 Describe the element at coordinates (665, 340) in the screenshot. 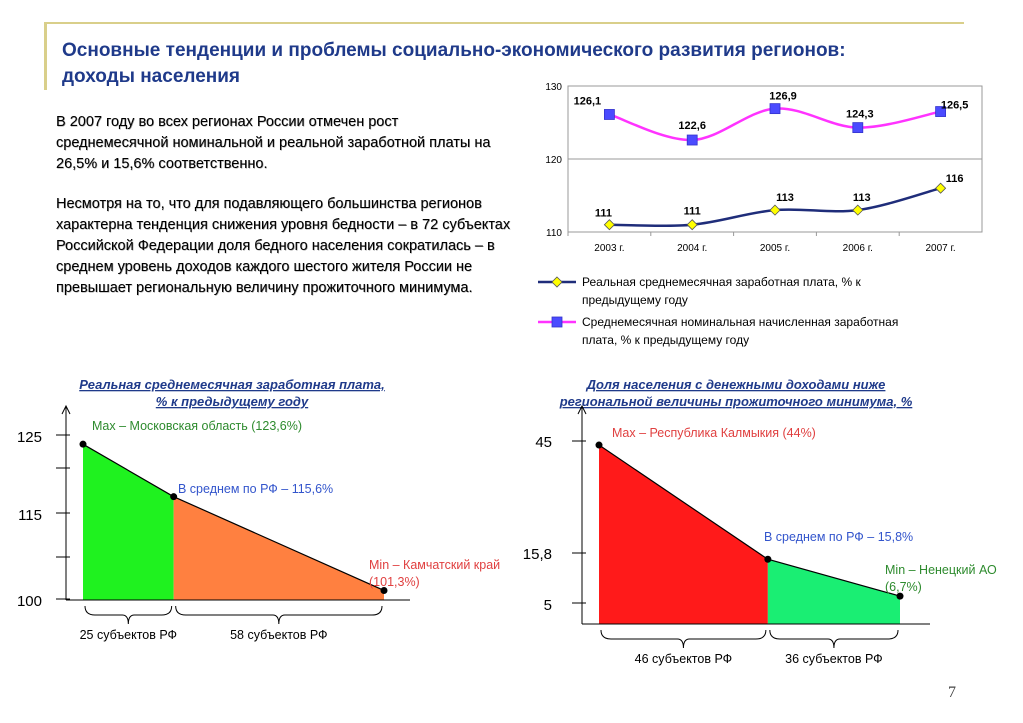

I see `legend-label-line-2: плата, % к предыдущему году` at that location.